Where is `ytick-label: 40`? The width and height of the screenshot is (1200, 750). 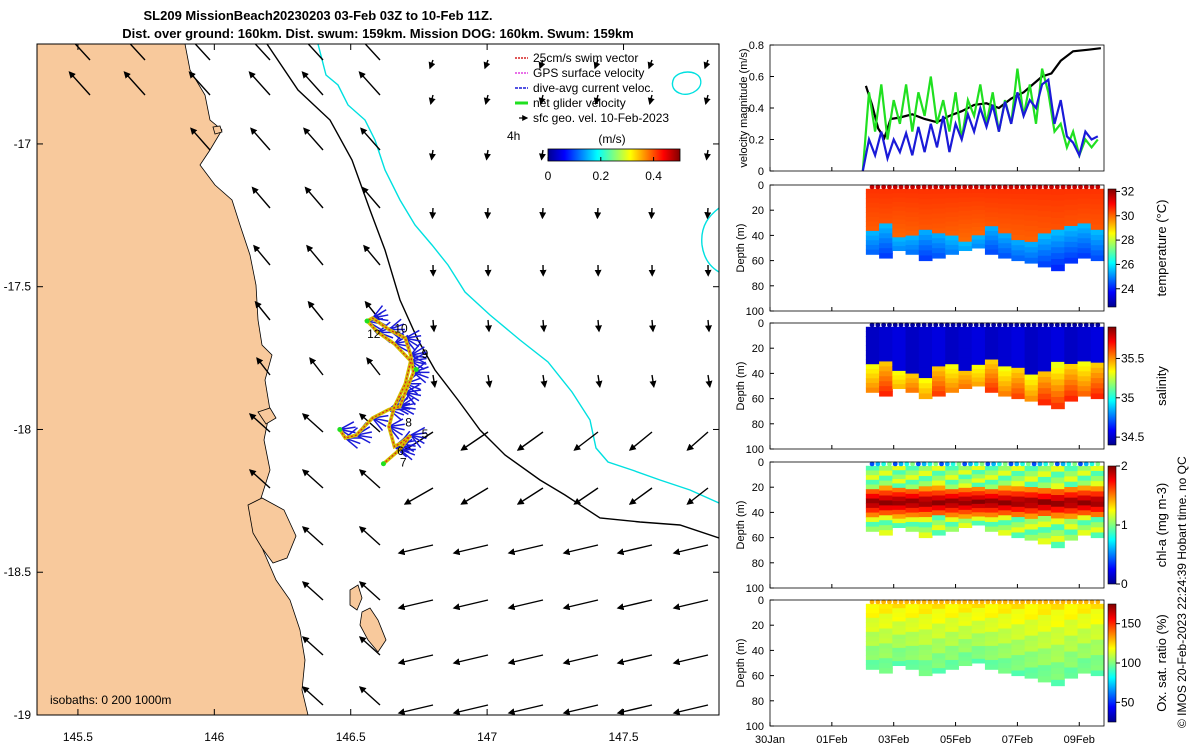 ytick-label: 40 is located at coordinates (758, 374).